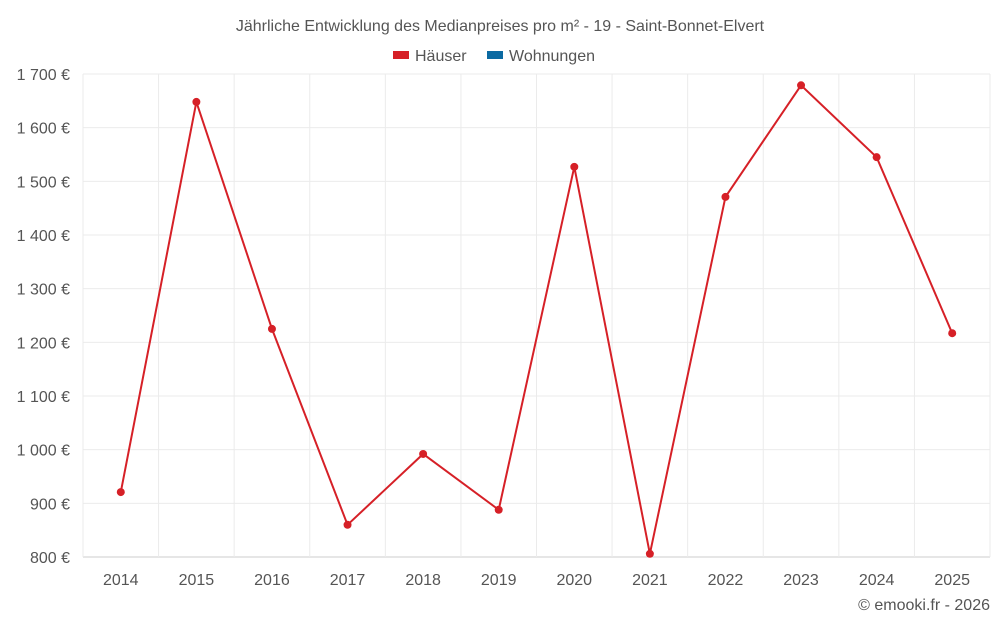 This screenshot has height=630, width=1000. Describe the element at coordinates (499, 580) in the screenshot. I see `x-tick-label: 2019` at that location.